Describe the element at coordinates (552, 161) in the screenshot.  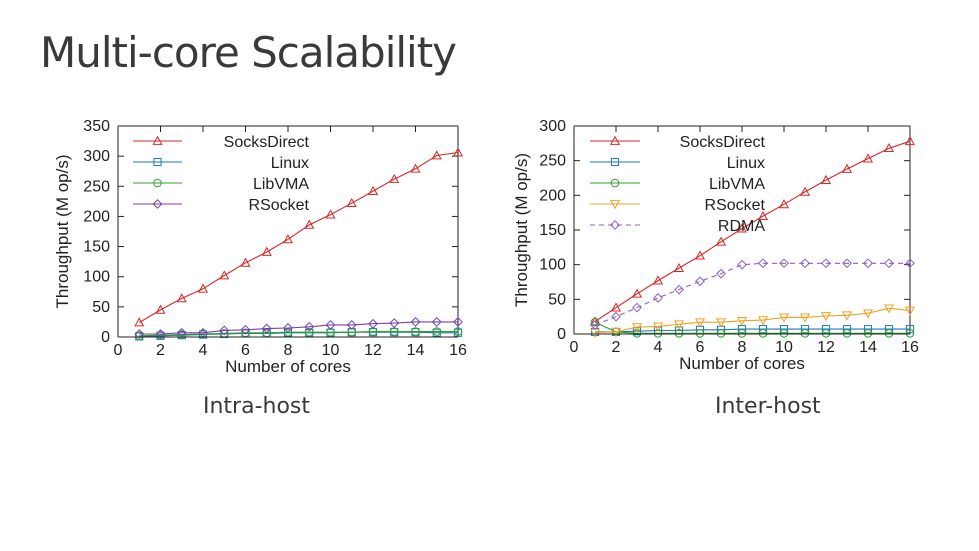
I see `inter-ytick-label: 250` at that location.